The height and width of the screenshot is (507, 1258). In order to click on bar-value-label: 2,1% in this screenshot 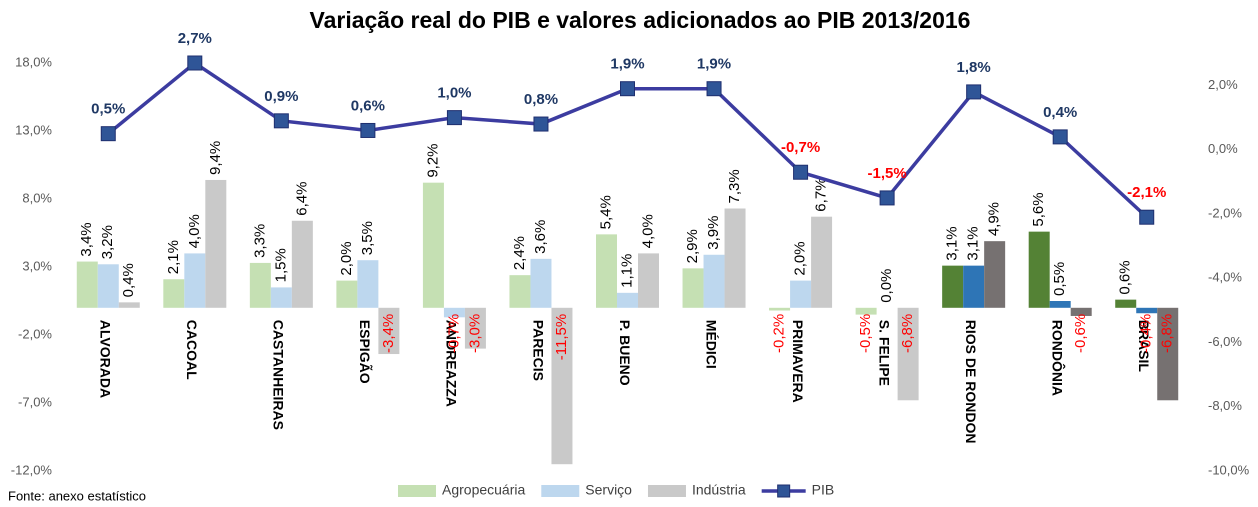, I will do `click(173, 257)`.